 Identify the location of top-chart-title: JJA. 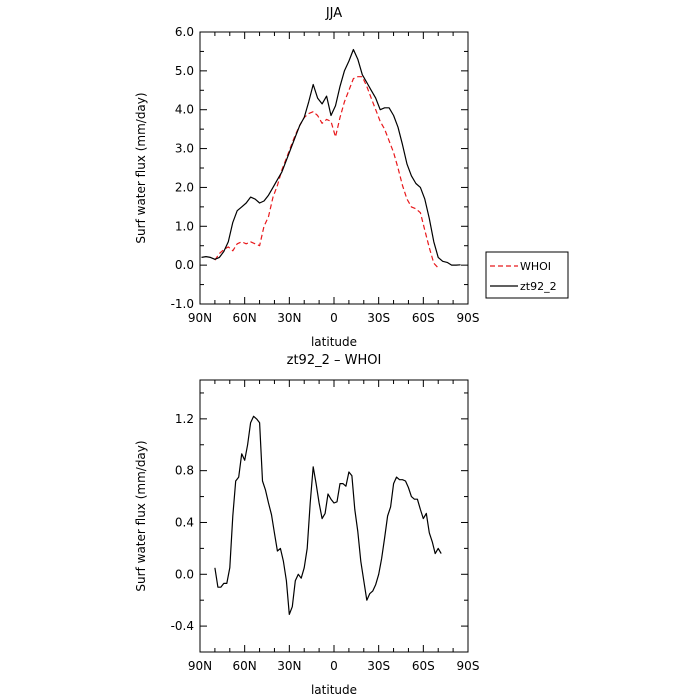
(333, 13).